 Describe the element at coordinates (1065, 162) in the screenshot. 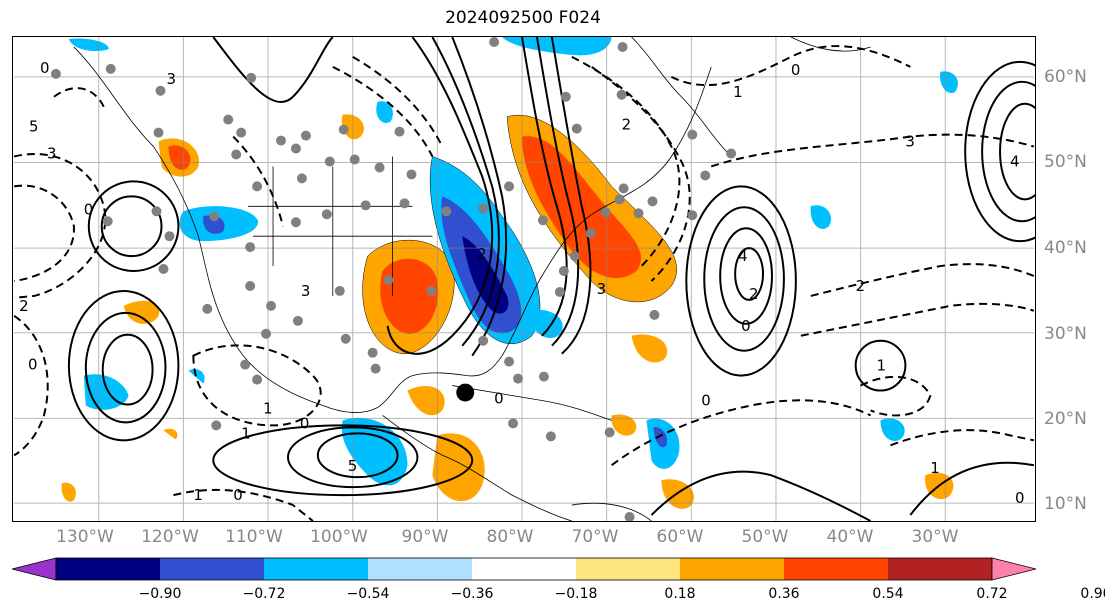

I see `lat-label-50n: 50°N` at that location.